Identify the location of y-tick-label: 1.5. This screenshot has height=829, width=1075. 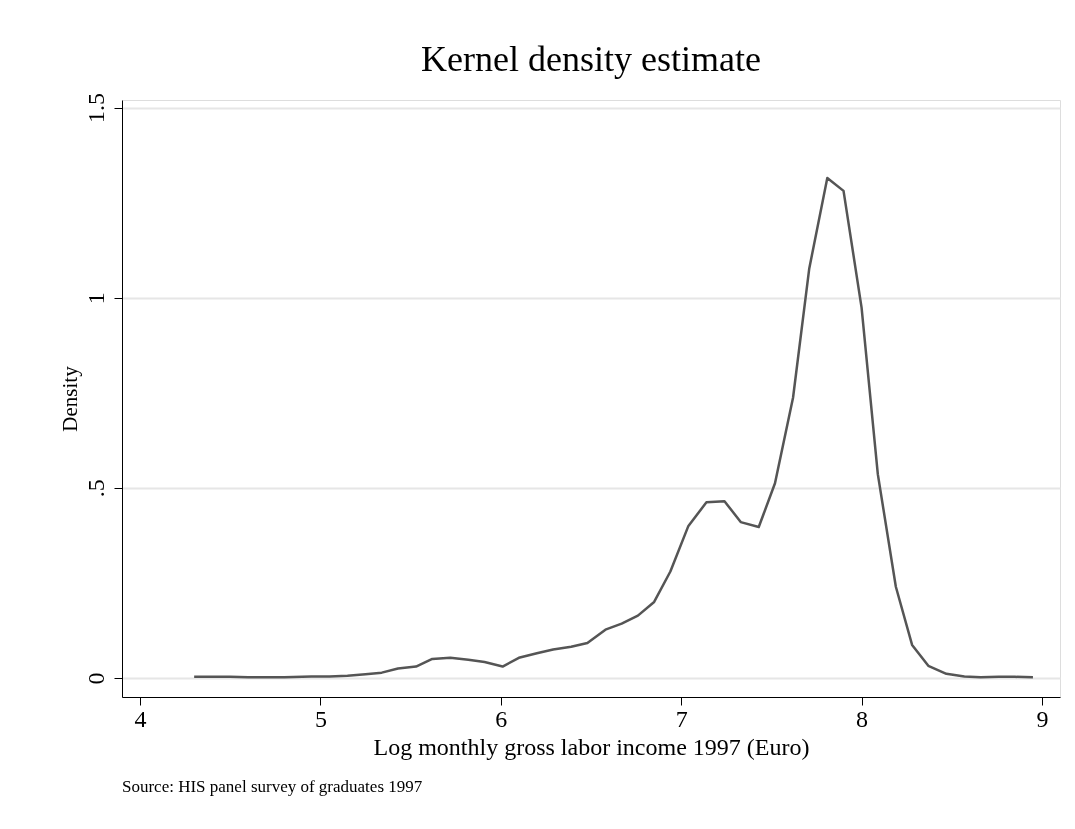
(95, 108).